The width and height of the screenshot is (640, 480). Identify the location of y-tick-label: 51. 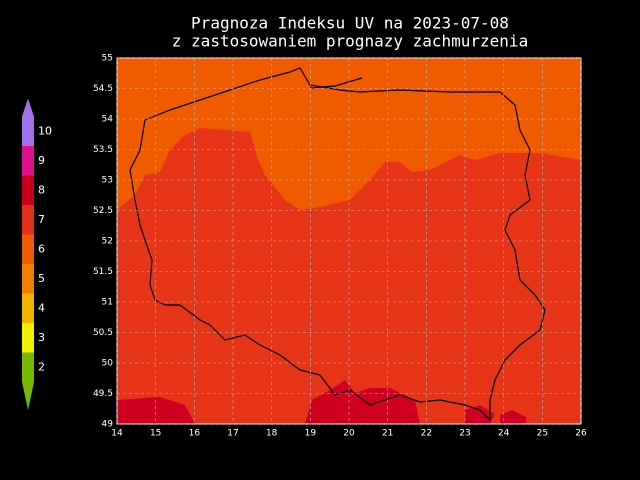
(107, 303).